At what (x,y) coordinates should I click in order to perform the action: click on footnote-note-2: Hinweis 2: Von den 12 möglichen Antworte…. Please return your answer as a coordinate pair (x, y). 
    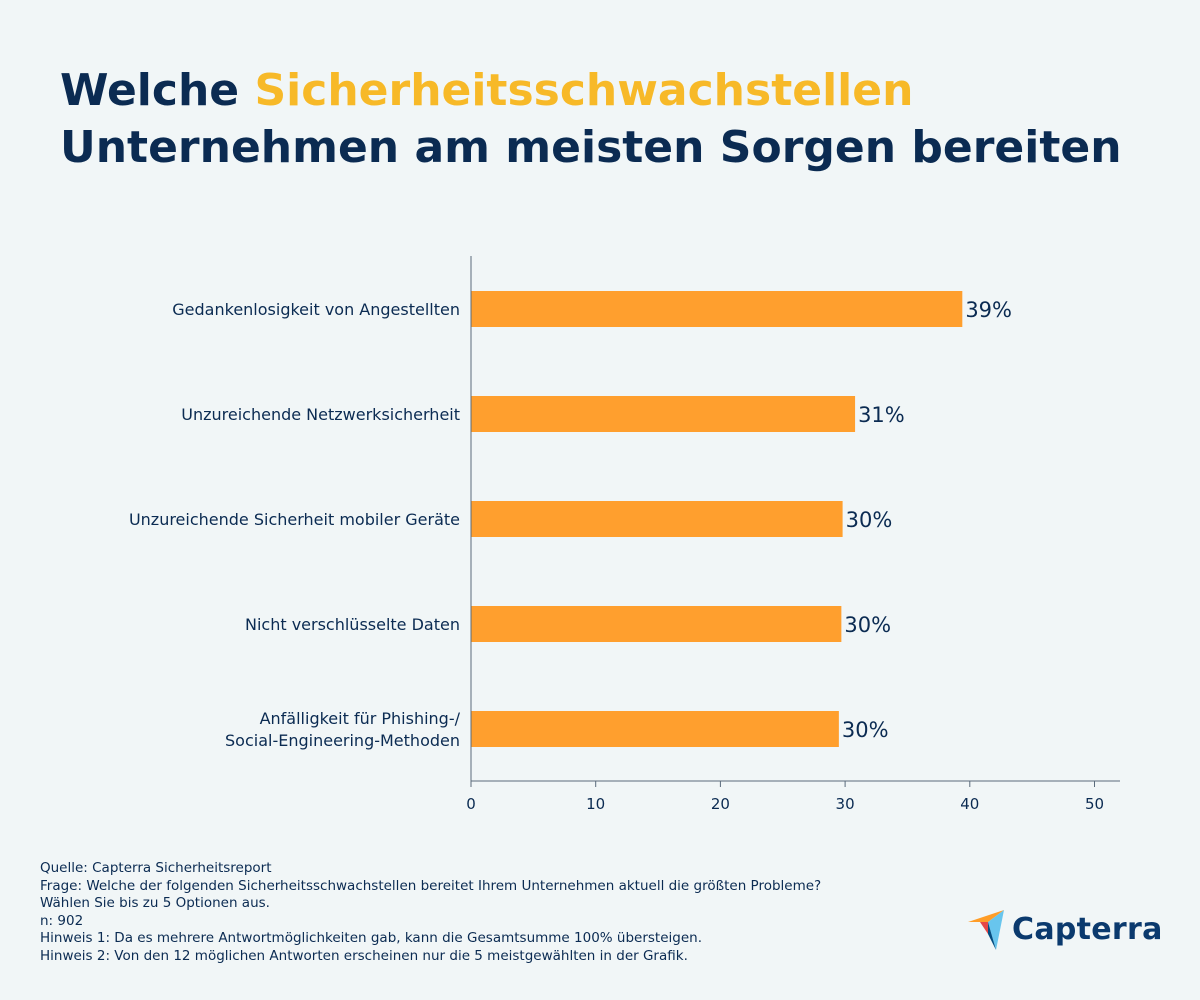
    Looking at the image, I should click on (364, 955).